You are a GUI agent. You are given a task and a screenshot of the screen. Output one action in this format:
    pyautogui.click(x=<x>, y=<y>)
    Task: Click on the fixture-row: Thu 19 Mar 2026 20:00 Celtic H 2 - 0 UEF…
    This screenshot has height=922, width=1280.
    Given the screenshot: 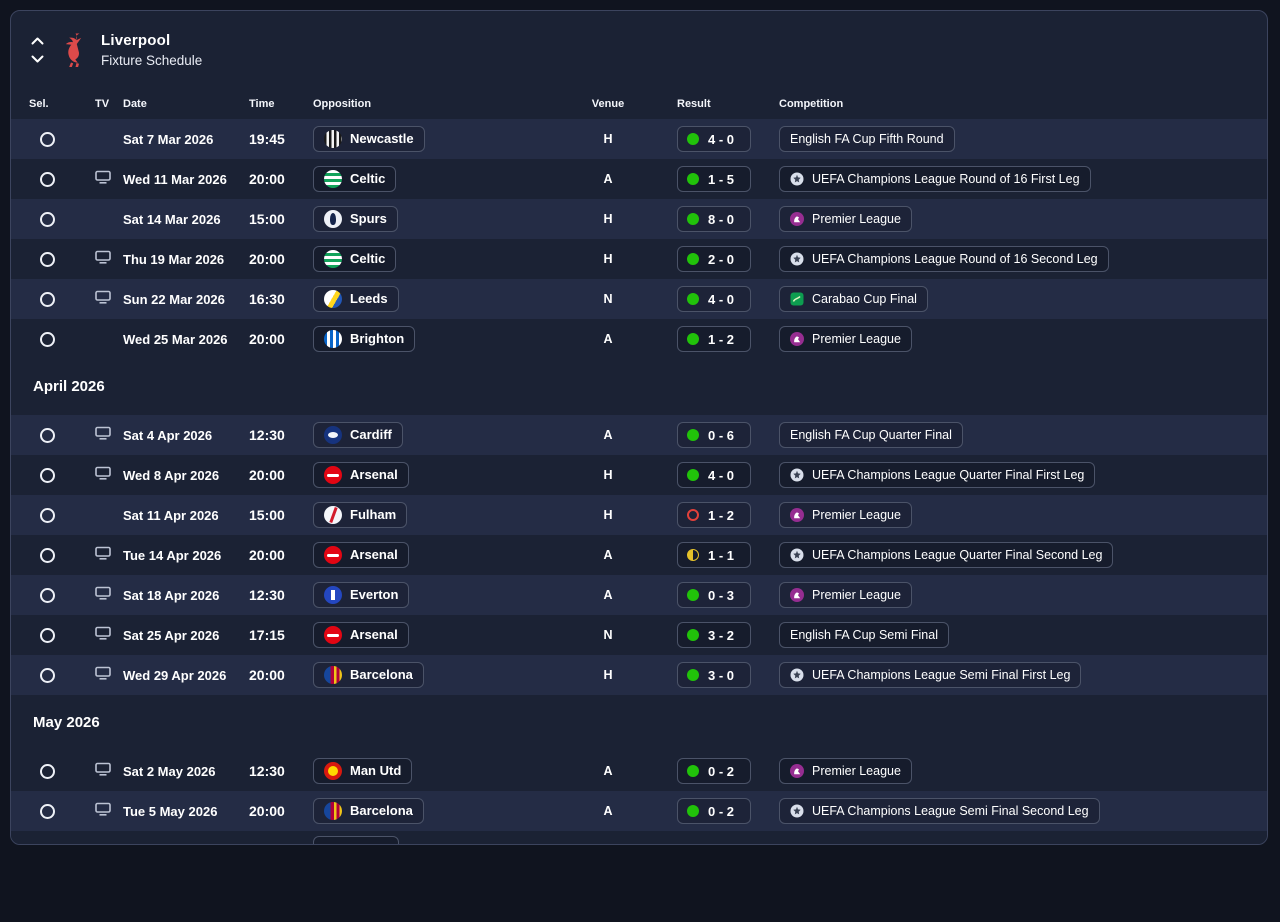 What is the action you would take?
    pyautogui.click(x=639, y=259)
    